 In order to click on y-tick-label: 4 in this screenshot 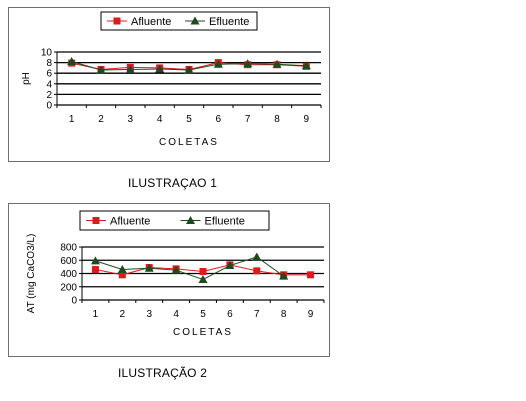, I will do `click(49, 84)`.